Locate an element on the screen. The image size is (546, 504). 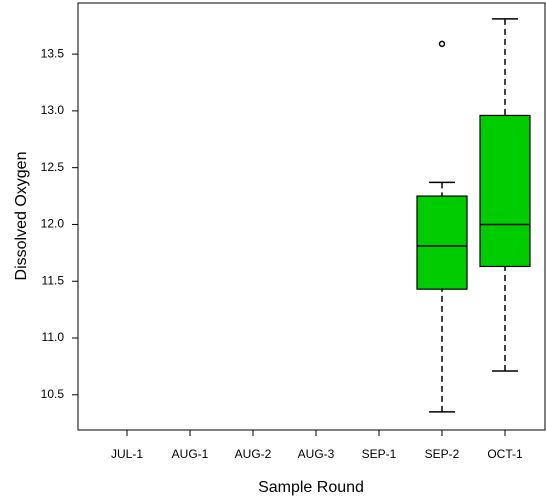
x-tick-label: OCT-1 is located at coordinates (505, 454).